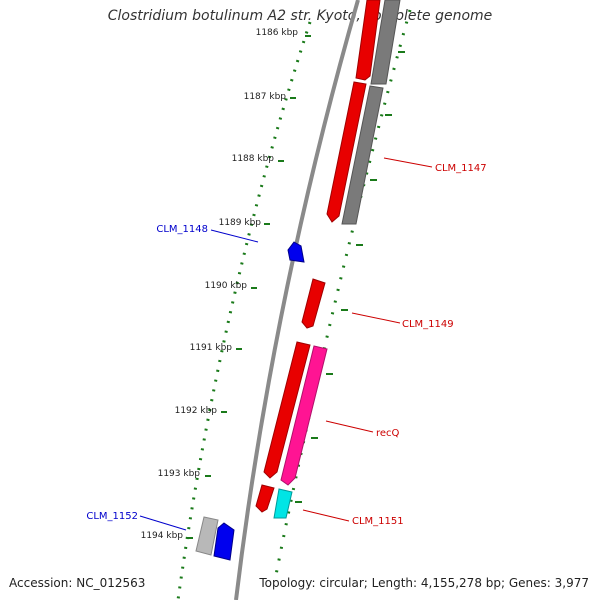  I want to click on gene-arrow-clm1150, so click(287, 410).